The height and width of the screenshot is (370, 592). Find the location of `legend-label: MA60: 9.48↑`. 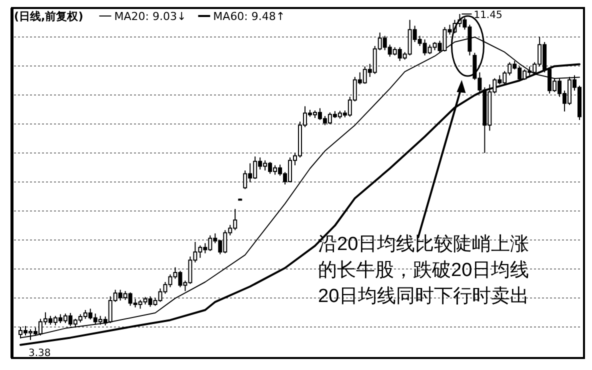

legend-label: MA60: 9.48↑ is located at coordinates (249, 16).